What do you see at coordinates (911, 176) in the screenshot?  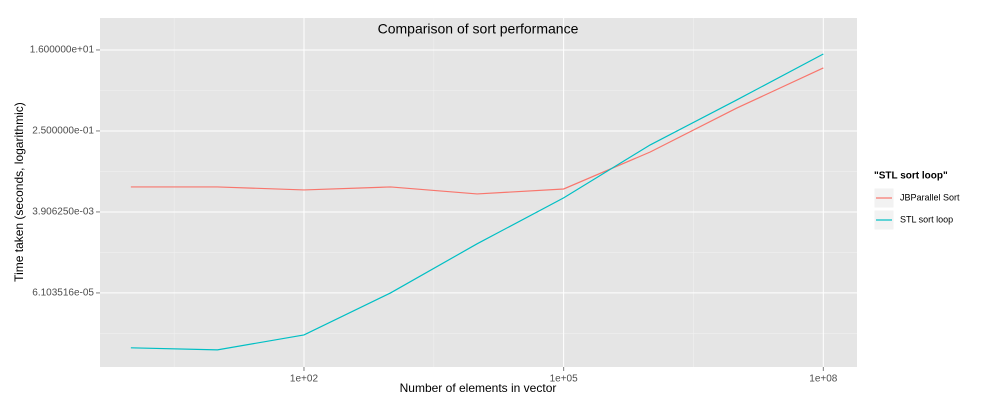 I see `legend-title: "STL sort loop"` at bounding box center [911, 176].